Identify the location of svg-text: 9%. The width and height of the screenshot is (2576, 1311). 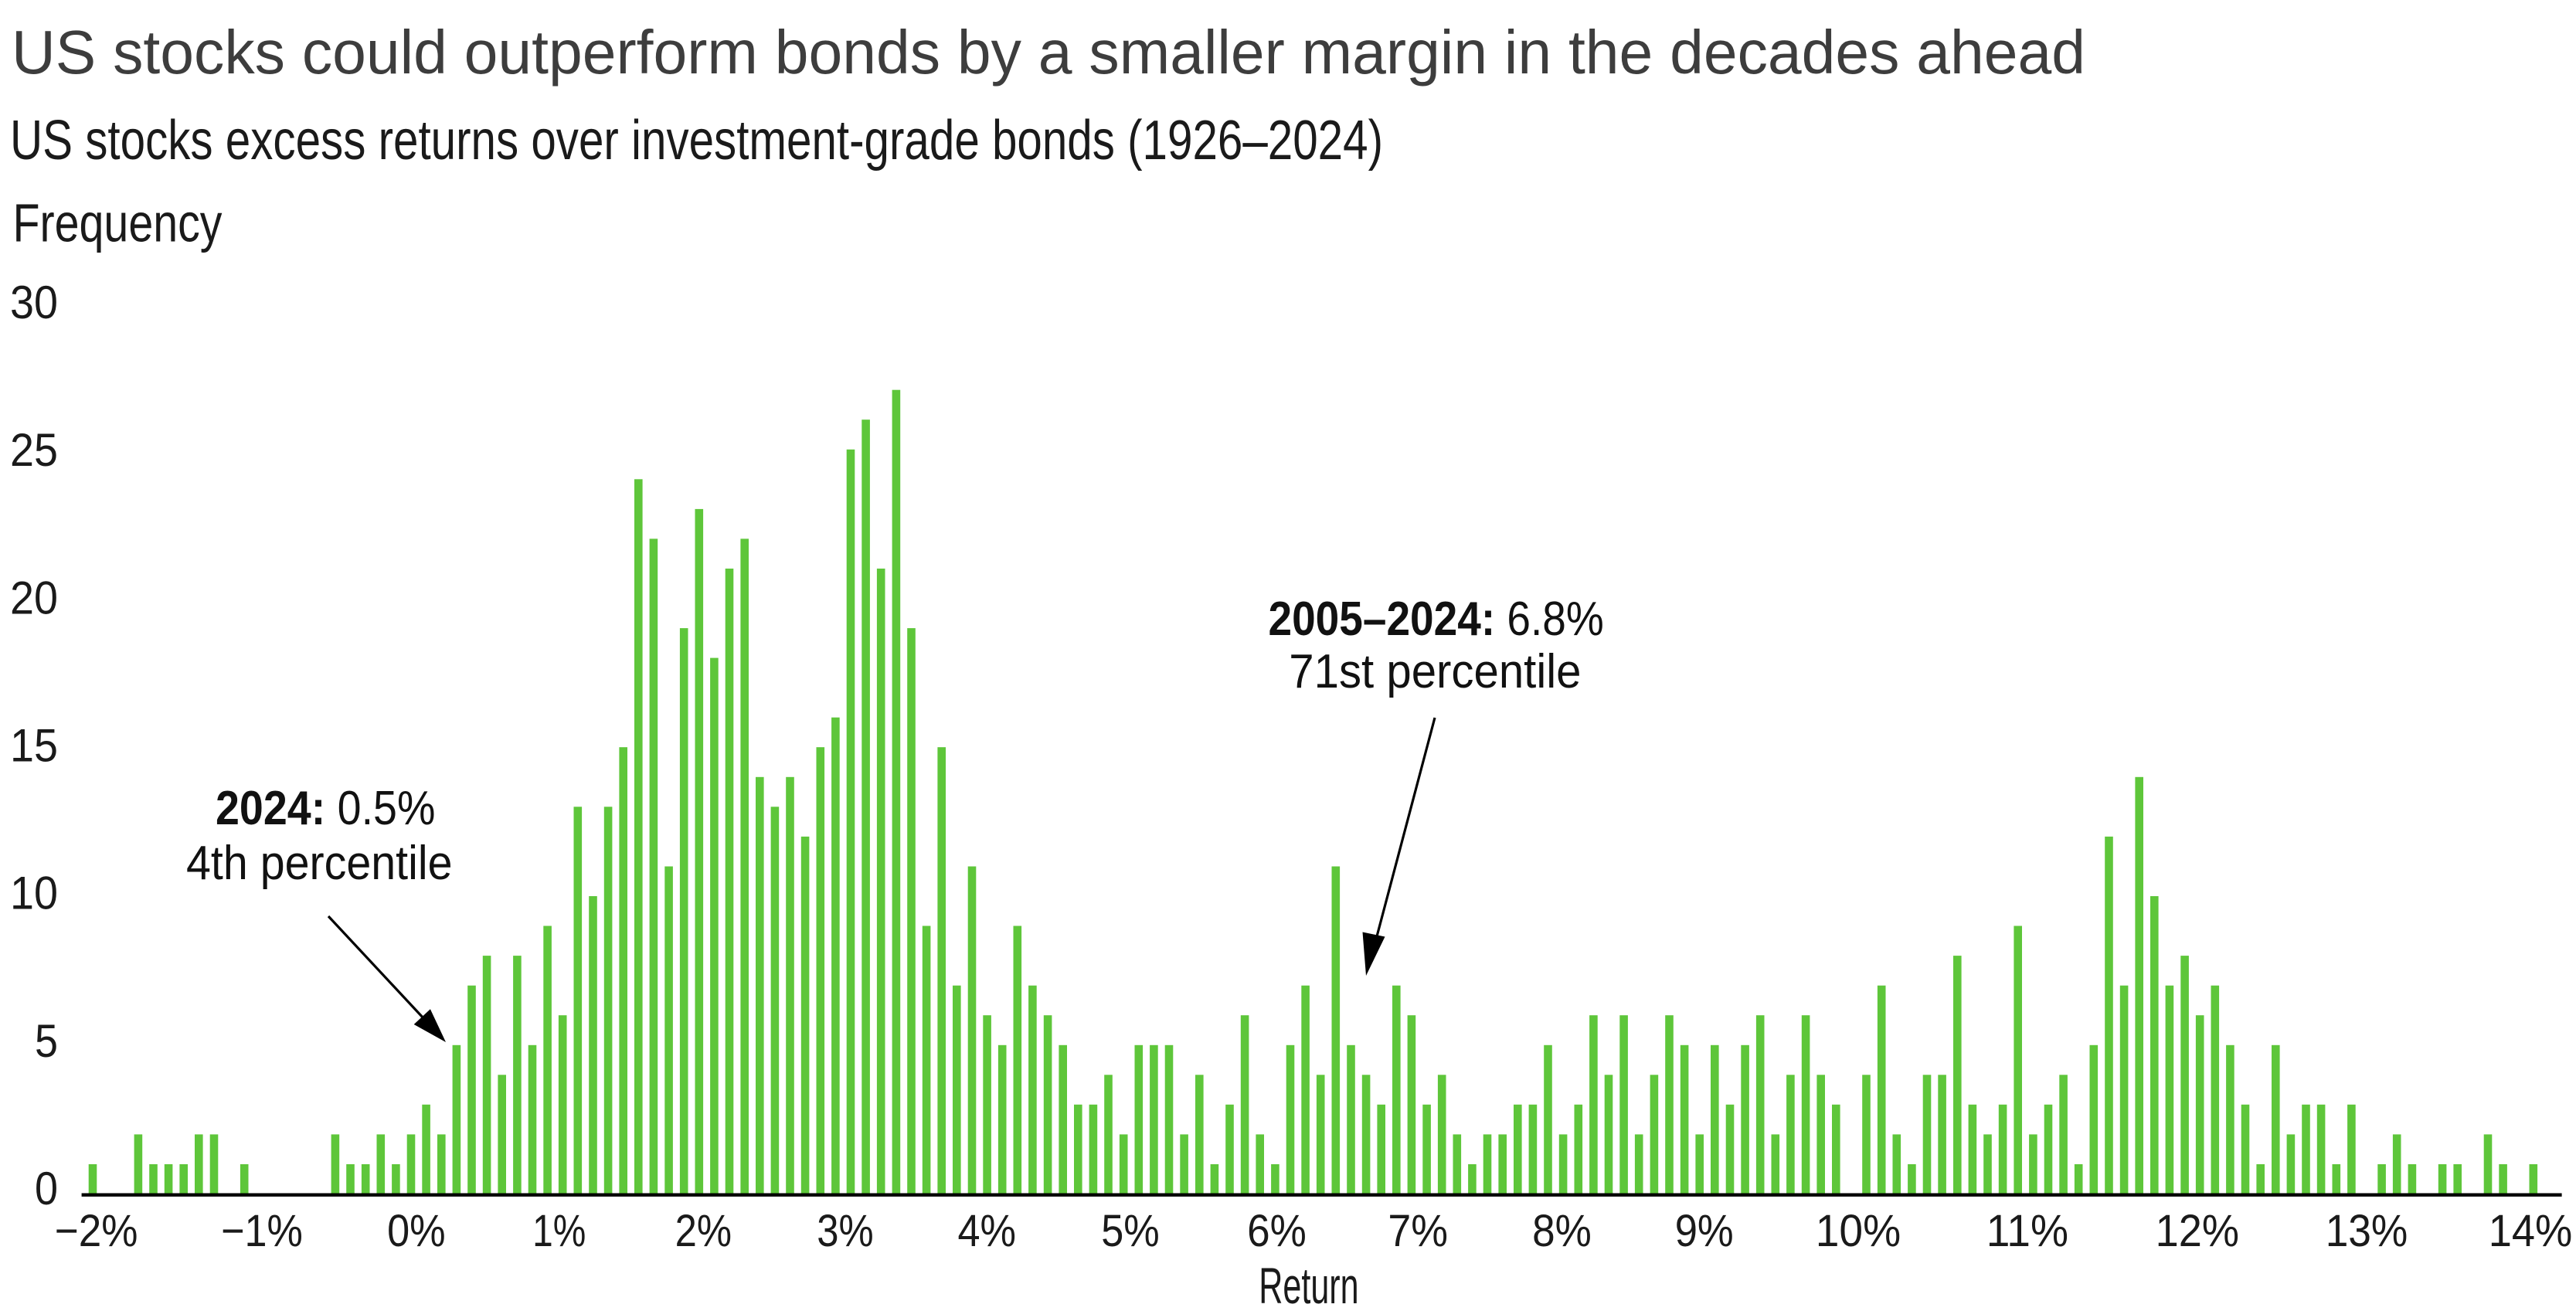
(1704, 1231).